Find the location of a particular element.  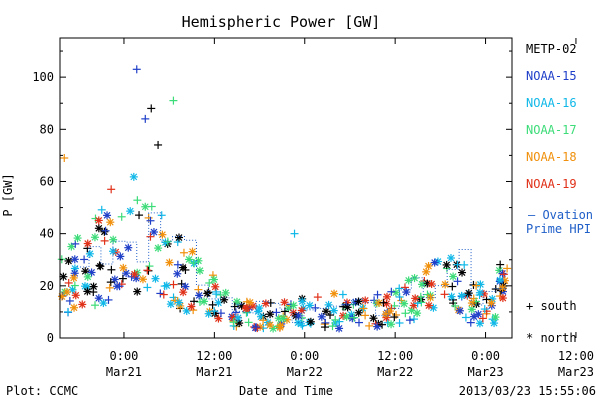

ovation-label-line2: Prime HPI is located at coordinates (558, 229).